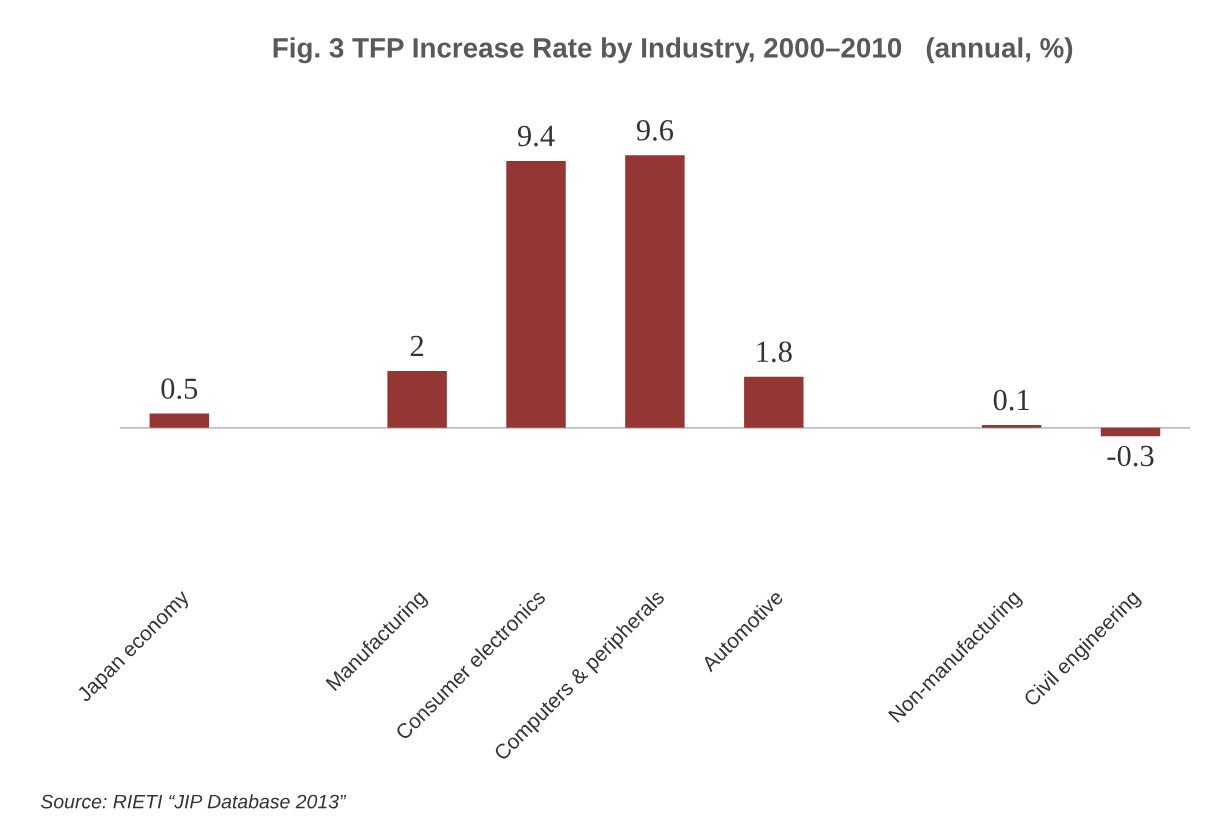  What do you see at coordinates (774, 352) in the screenshot?
I see `data-label: 1.8` at bounding box center [774, 352].